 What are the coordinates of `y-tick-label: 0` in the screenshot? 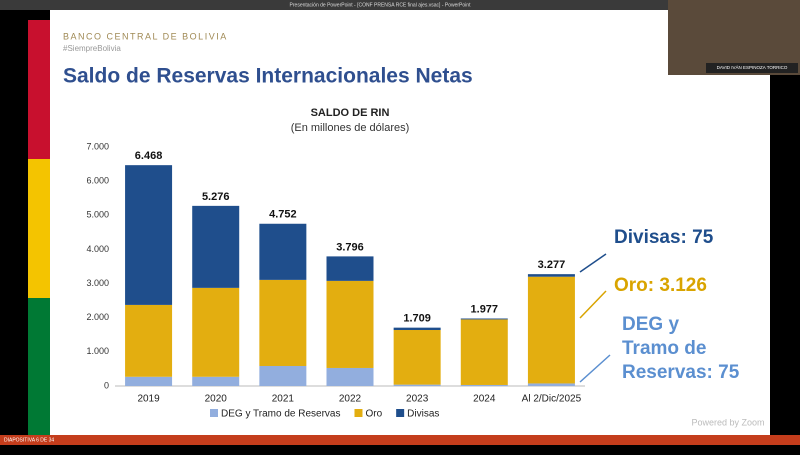 It's located at (106, 385).